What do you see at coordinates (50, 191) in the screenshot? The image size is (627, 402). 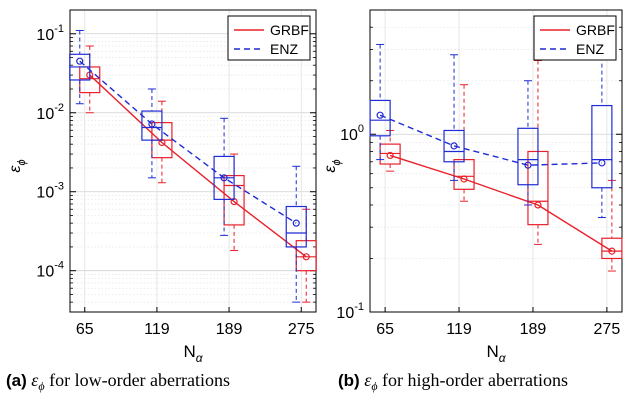 I see `y-tick-label: 10⁻³` at bounding box center [50, 191].